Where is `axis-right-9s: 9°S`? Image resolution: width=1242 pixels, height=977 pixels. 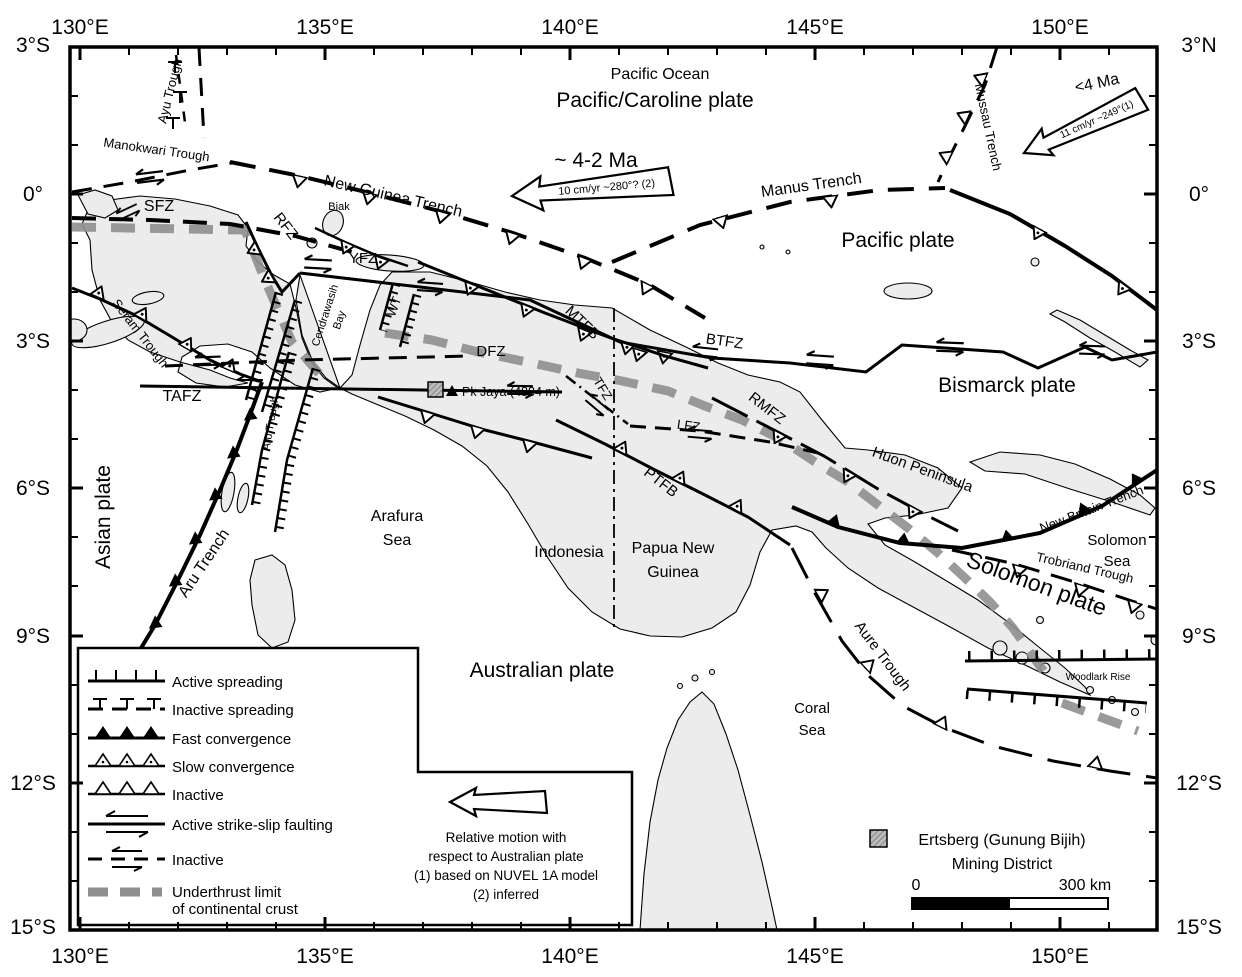 axis-right-9s: 9°S is located at coordinates (1199, 636).